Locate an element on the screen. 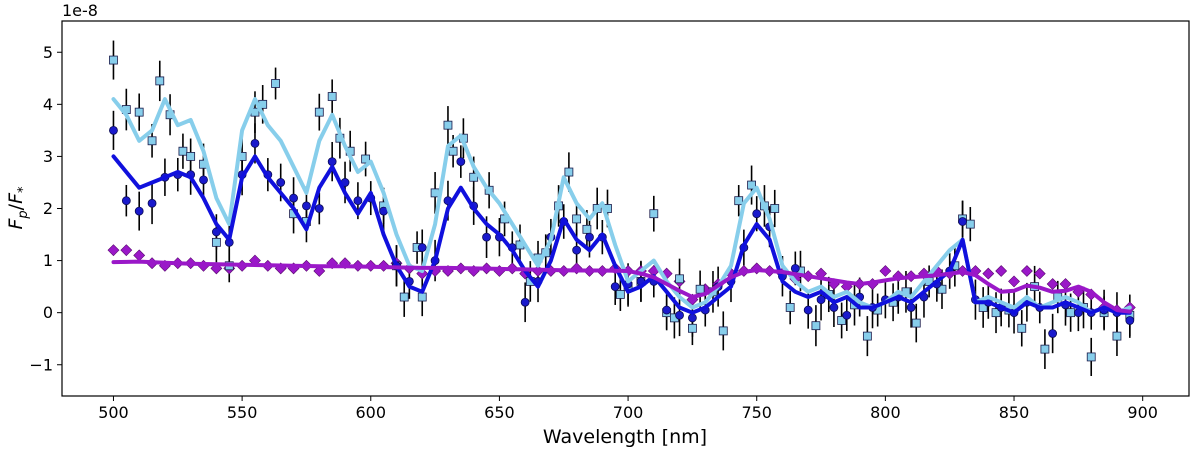 This screenshot has height=450, width=1200. y-offset-label: 1e-8 is located at coordinates (80, 10).